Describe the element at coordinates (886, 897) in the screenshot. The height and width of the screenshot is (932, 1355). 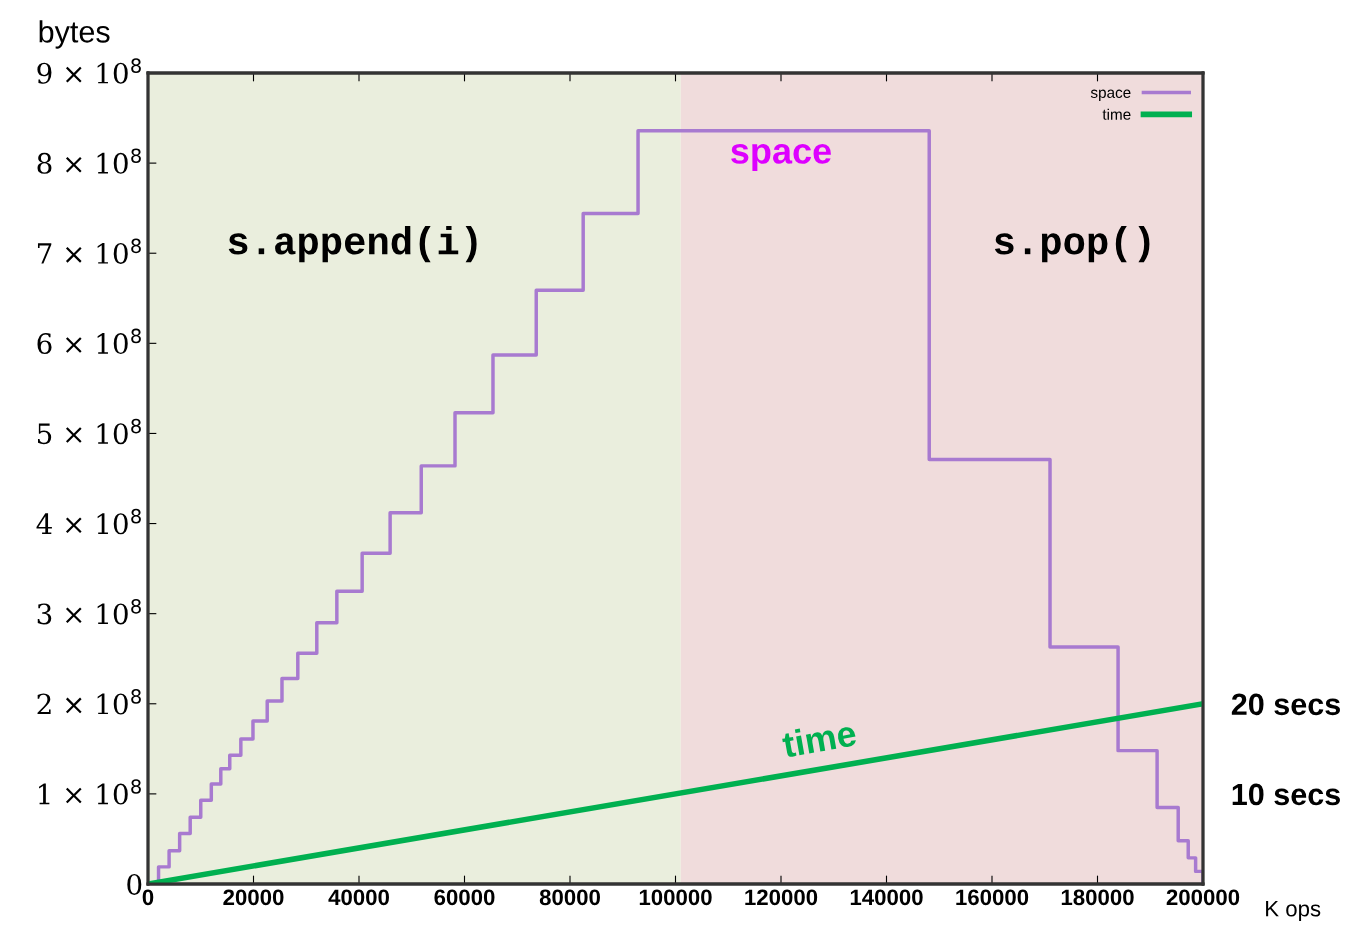
I see `x-tick-label: 140000` at that location.